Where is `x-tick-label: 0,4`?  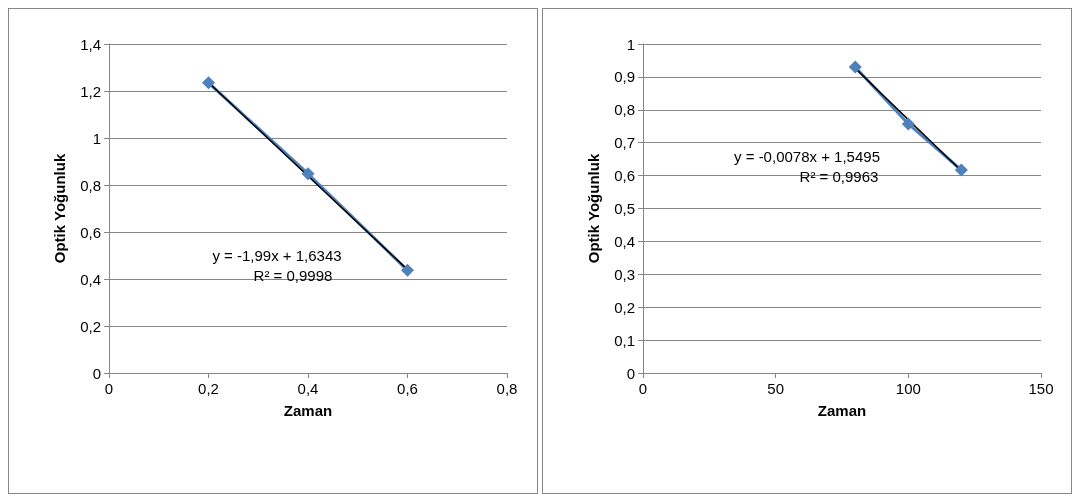
x-tick-label: 0,4 is located at coordinates (308, 388).